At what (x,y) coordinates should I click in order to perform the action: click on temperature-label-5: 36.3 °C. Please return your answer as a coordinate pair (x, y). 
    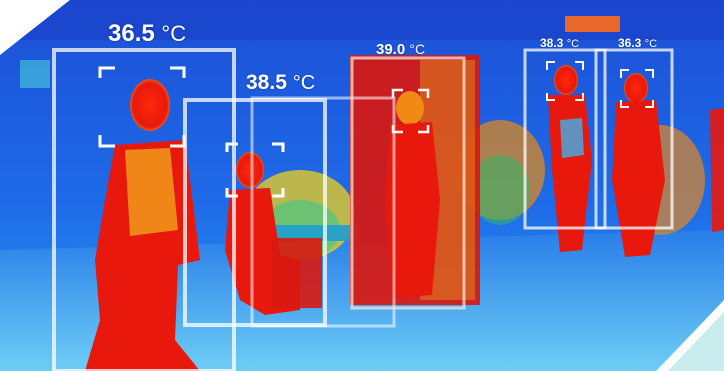
    Looking at the image, I should click on (637, 43).